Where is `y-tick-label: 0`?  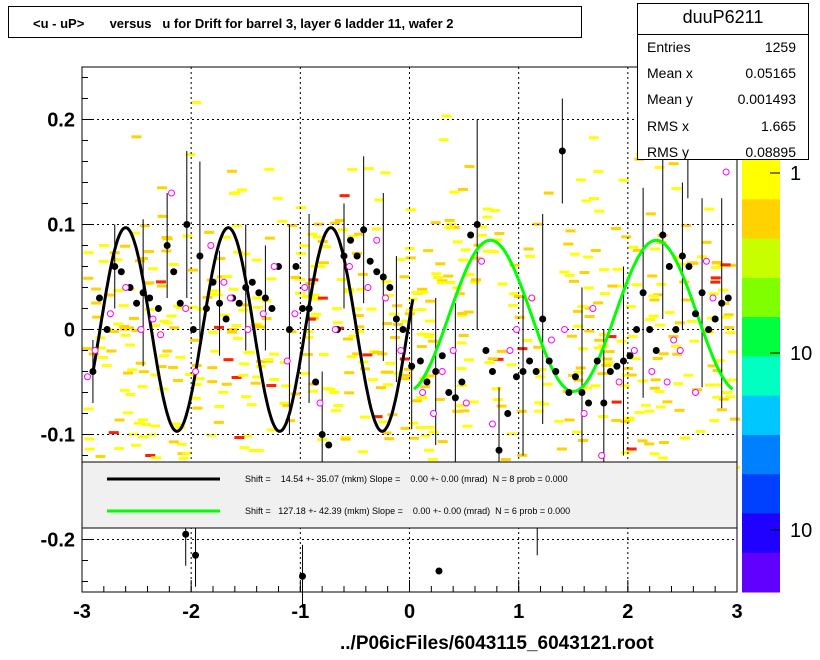
y-tick-label: 0 is located at coordinates (69, 331).